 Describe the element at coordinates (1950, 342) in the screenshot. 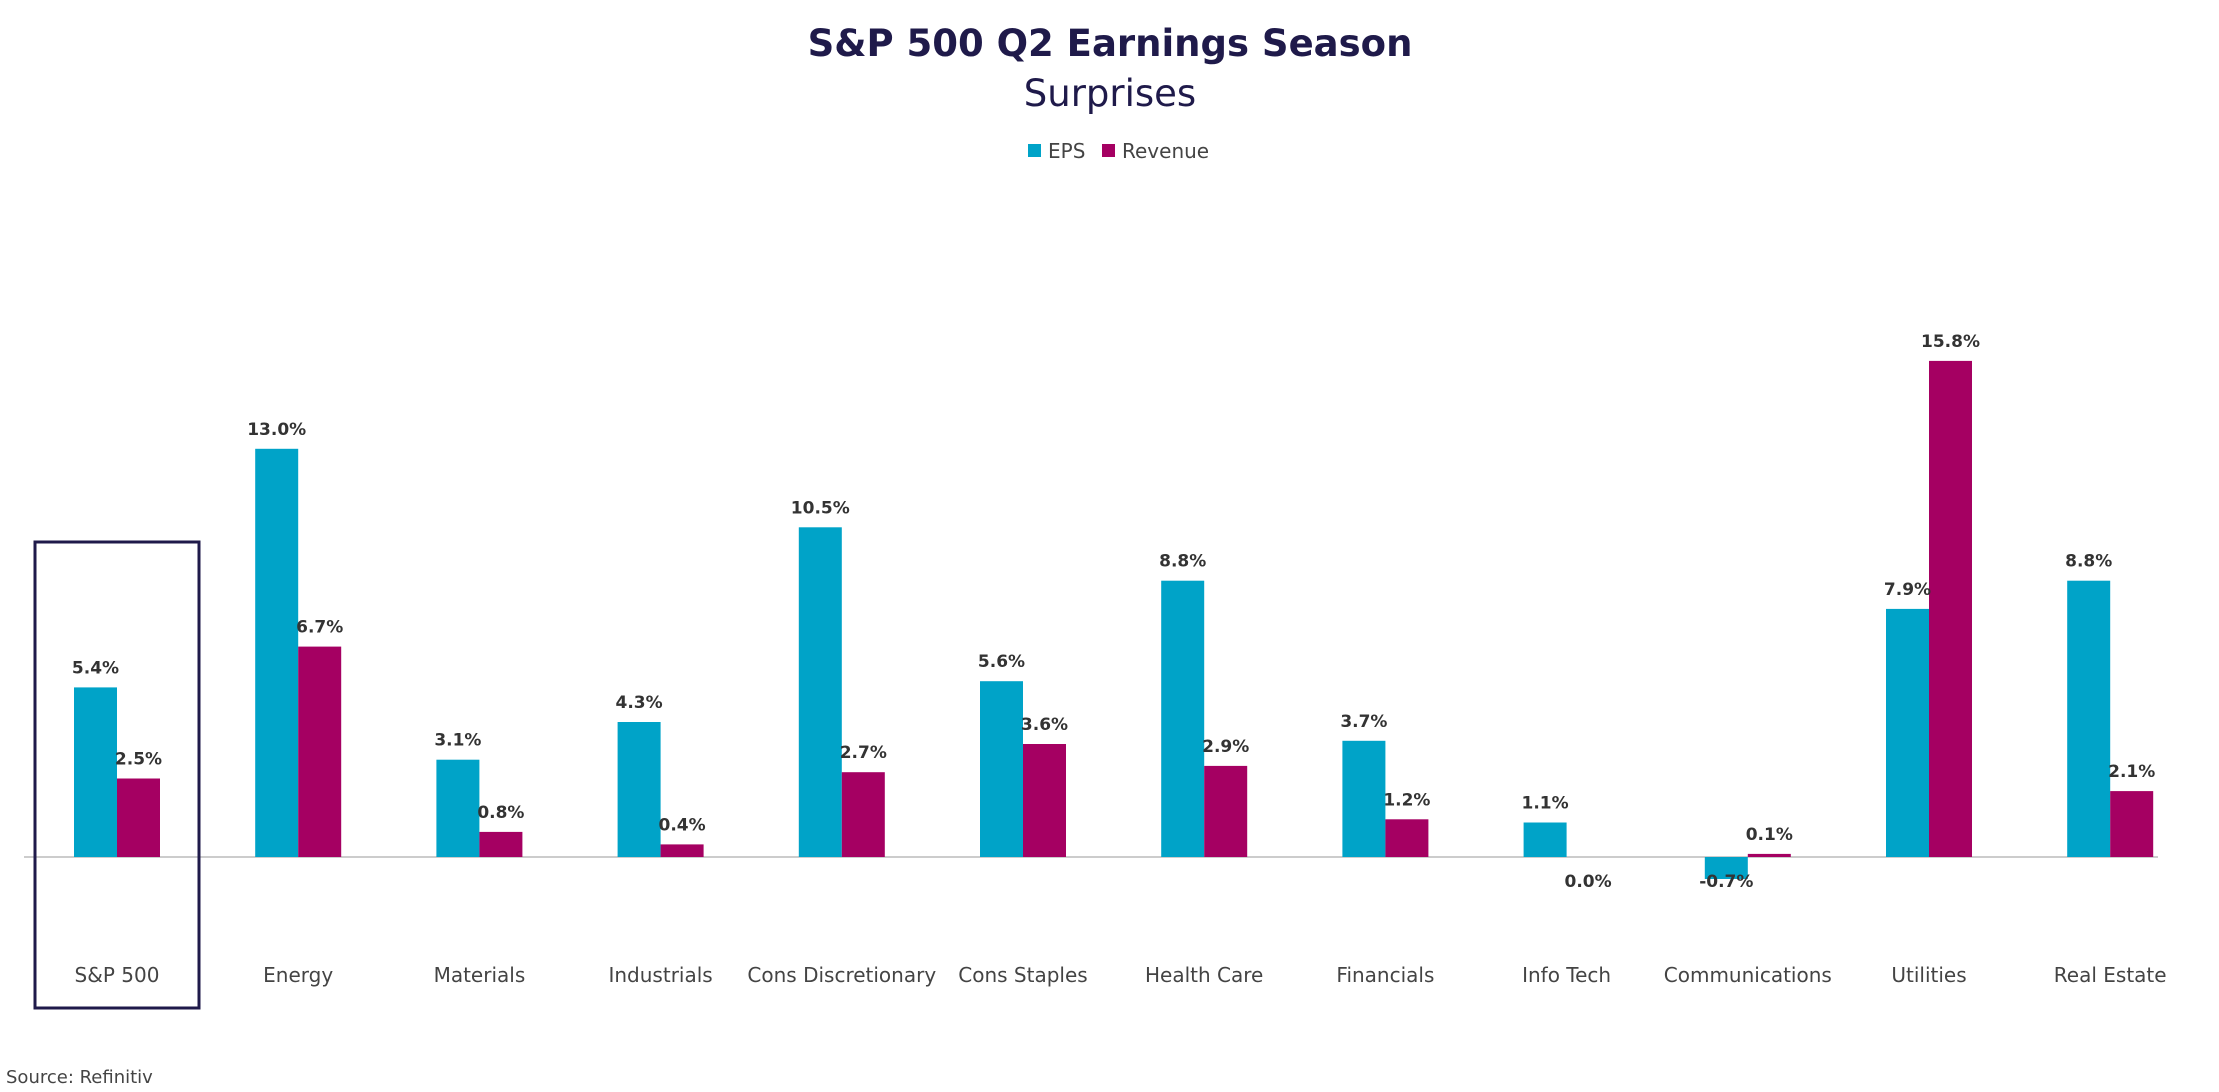

I see `value-label-revenue-utilities: 15.8%` at that location.